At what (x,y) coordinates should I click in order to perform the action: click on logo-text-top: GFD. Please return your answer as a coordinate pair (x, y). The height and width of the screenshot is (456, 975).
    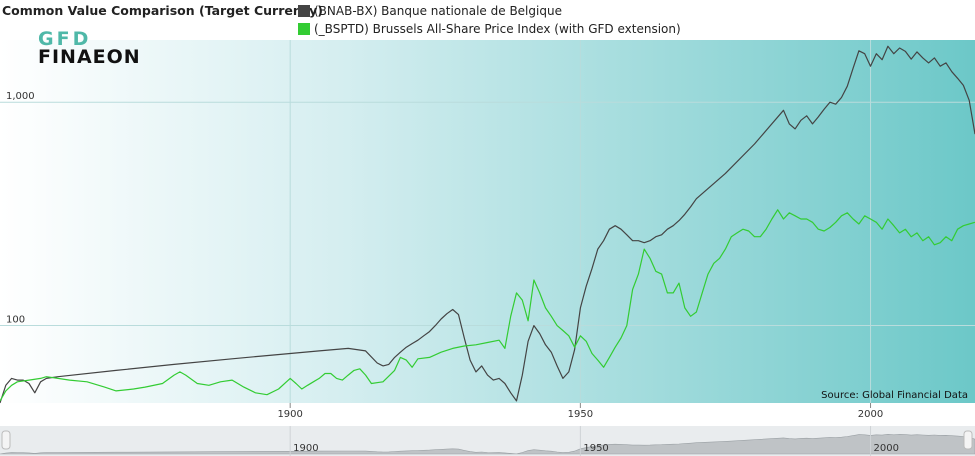
    Looking at the image, I should click on (65, 39).